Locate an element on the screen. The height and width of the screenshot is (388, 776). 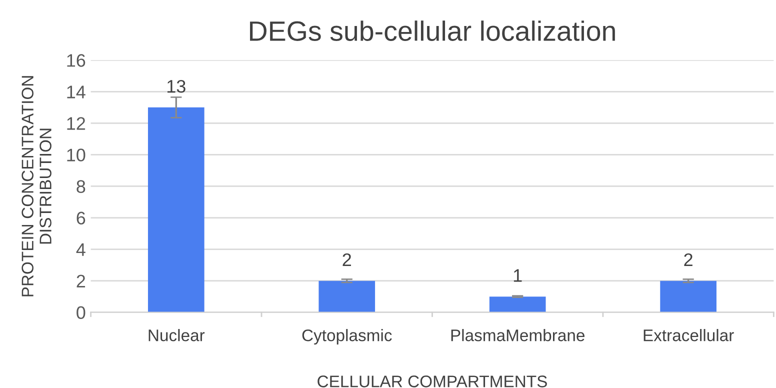
y-tick-label: 12 is located at coordinates (76, 123).